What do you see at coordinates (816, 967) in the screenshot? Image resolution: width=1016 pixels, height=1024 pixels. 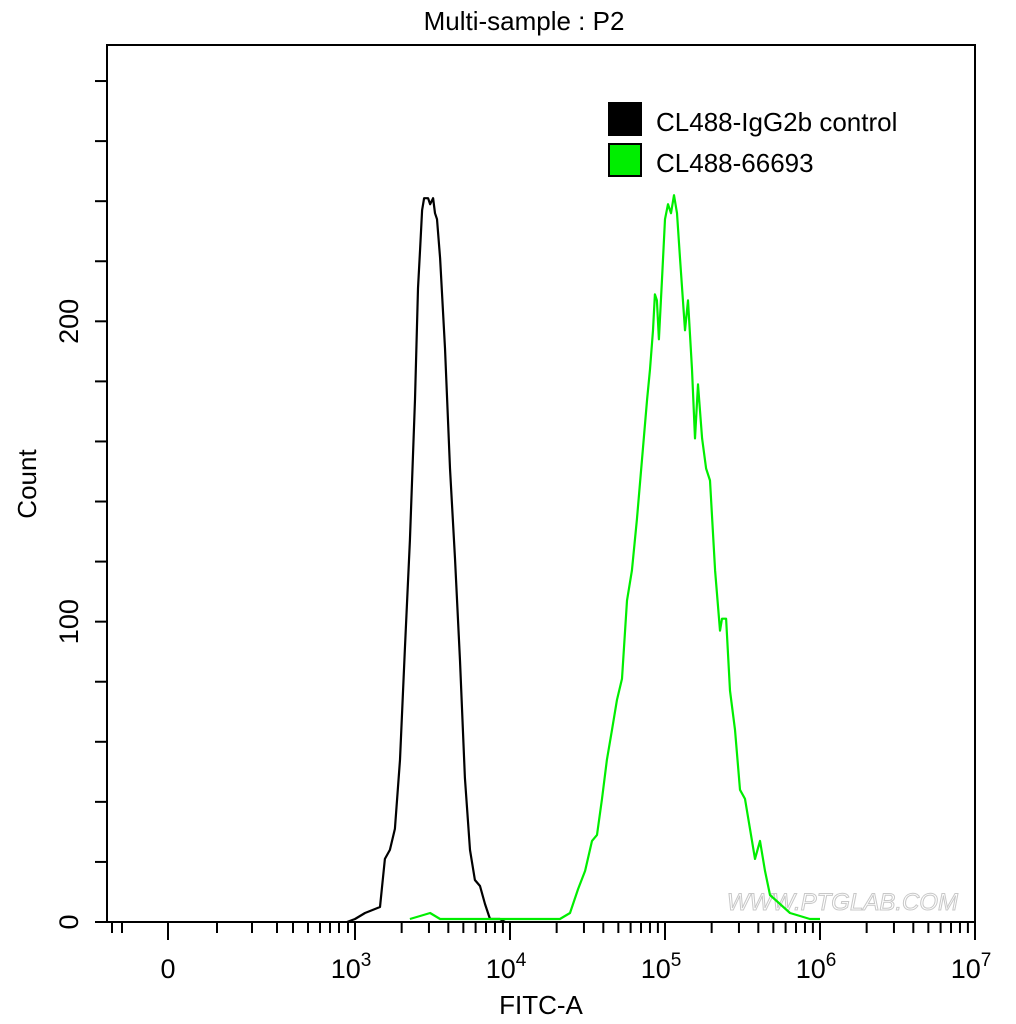 I see `x-tick-label: 10⁶` at bounding box center [816, 967].